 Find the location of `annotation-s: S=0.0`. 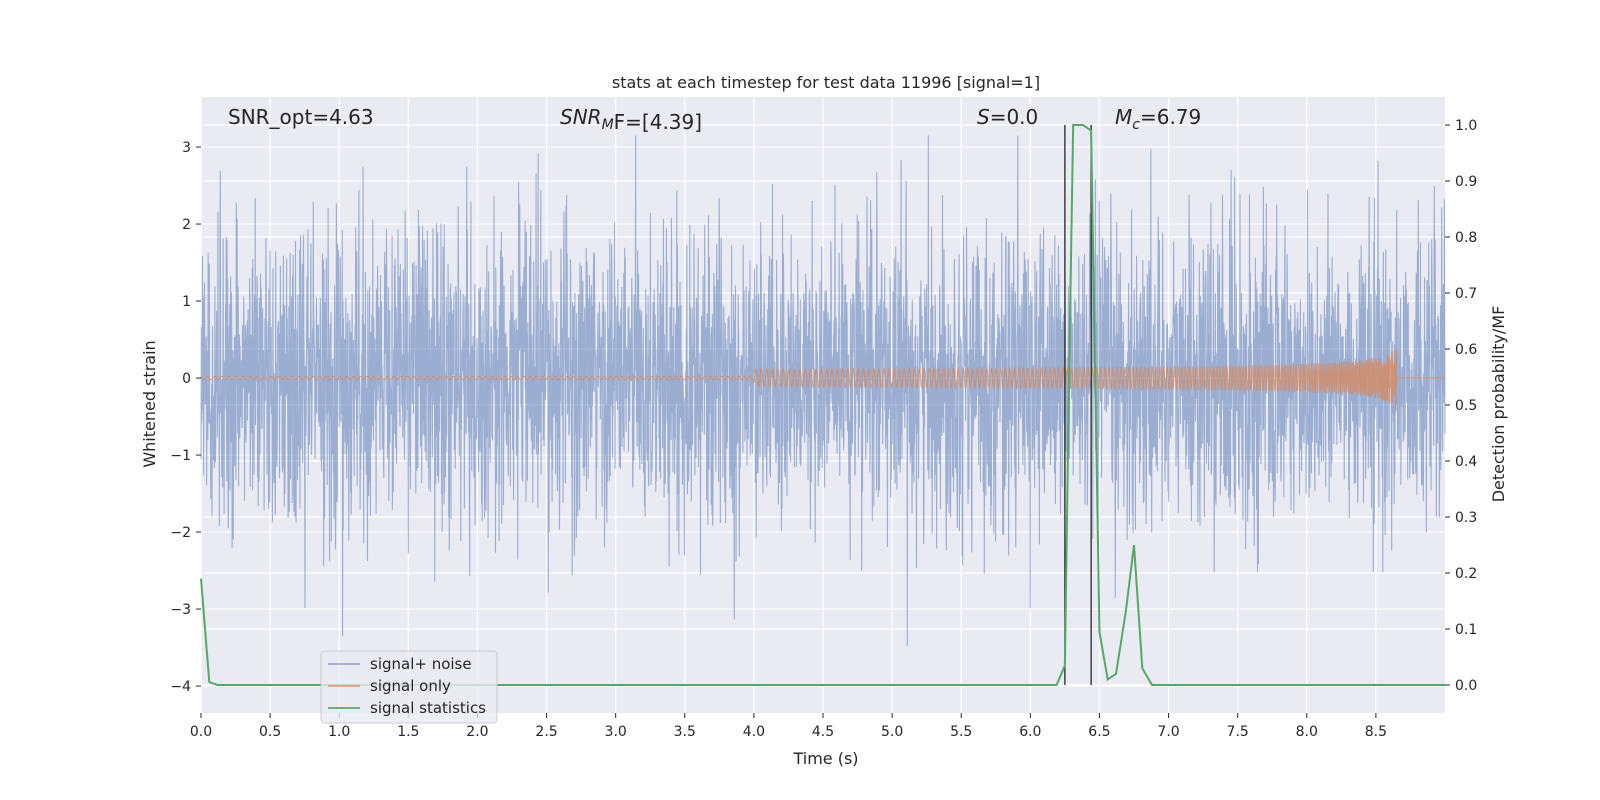

annotation-s: S=0.0 is located at coordinates (1007, 117).